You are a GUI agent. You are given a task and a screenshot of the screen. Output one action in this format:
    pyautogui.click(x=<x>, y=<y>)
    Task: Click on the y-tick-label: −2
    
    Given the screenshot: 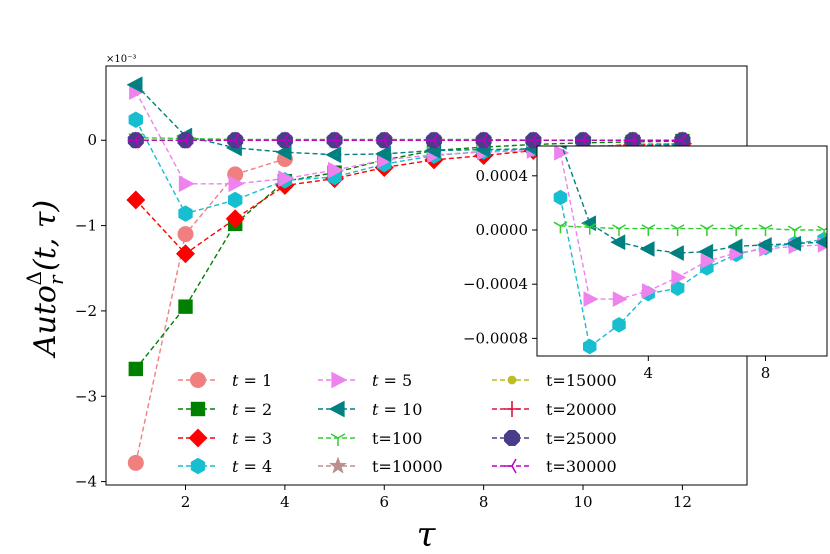 What is the action you would take?
    pyautogui.click(x=86, y=311)
    